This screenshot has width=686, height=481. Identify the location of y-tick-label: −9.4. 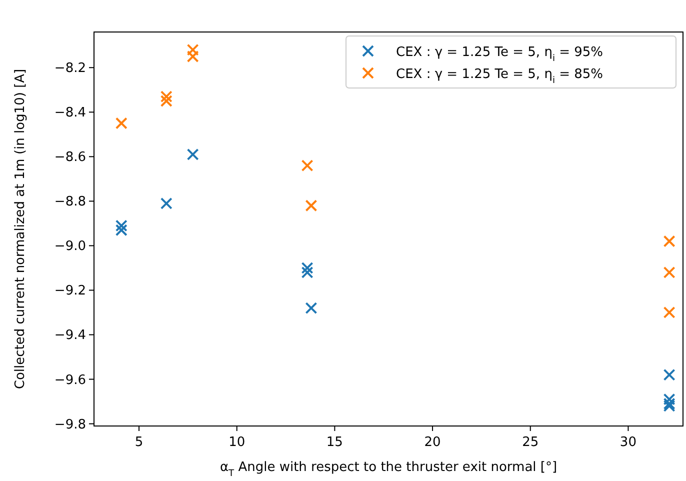
(70, 336).